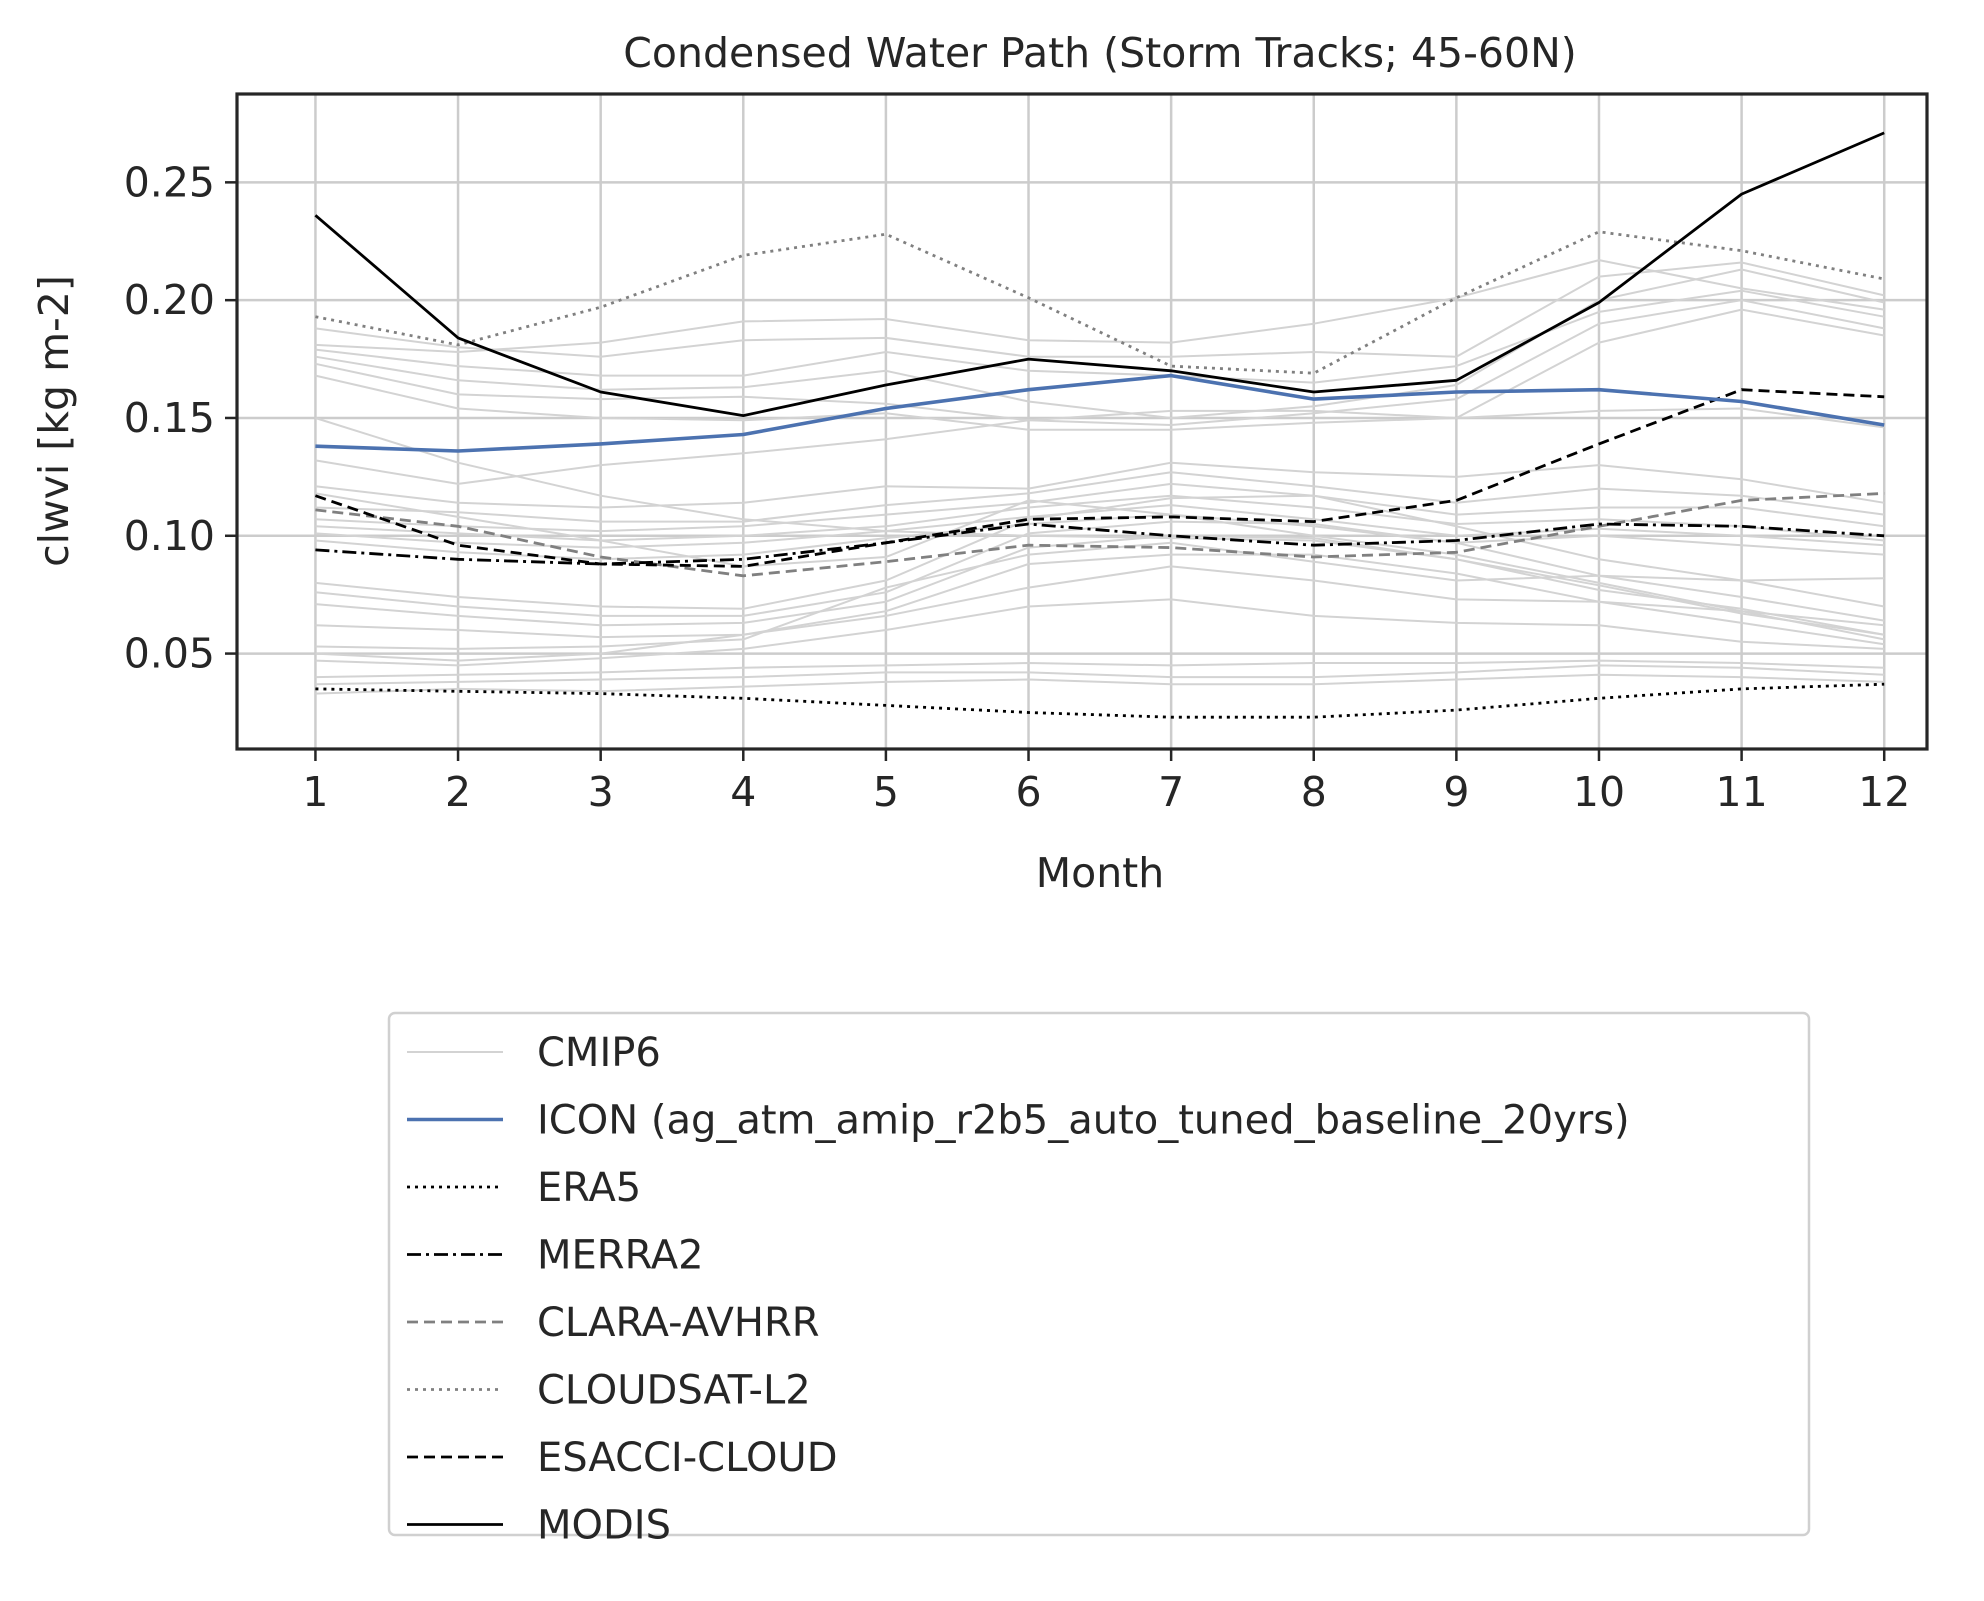 The image size is (1984, 1601). I want to click on x-tick-label: 7, so click(1171, 792).